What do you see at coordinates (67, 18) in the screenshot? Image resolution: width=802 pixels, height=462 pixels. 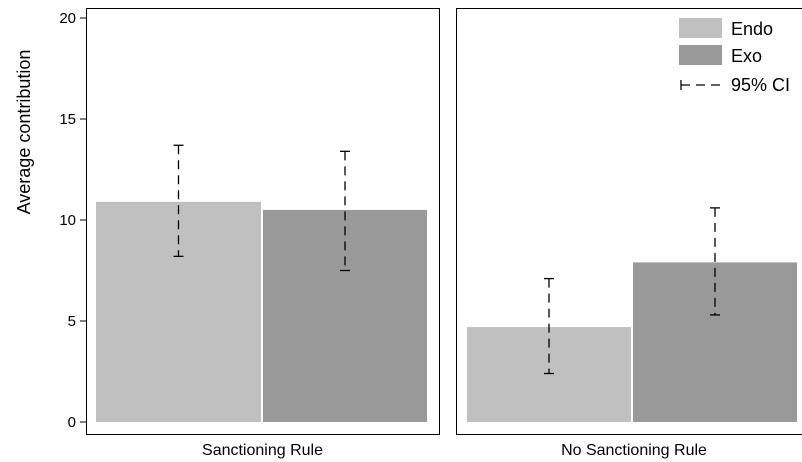 I see `y-tick-label: 20` at bounding box center [67, 18].